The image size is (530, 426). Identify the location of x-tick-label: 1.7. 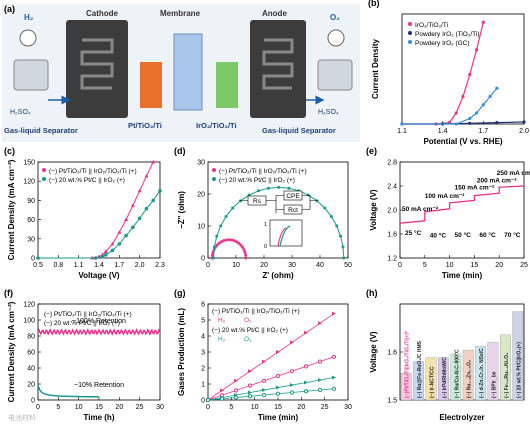
(119, 265).